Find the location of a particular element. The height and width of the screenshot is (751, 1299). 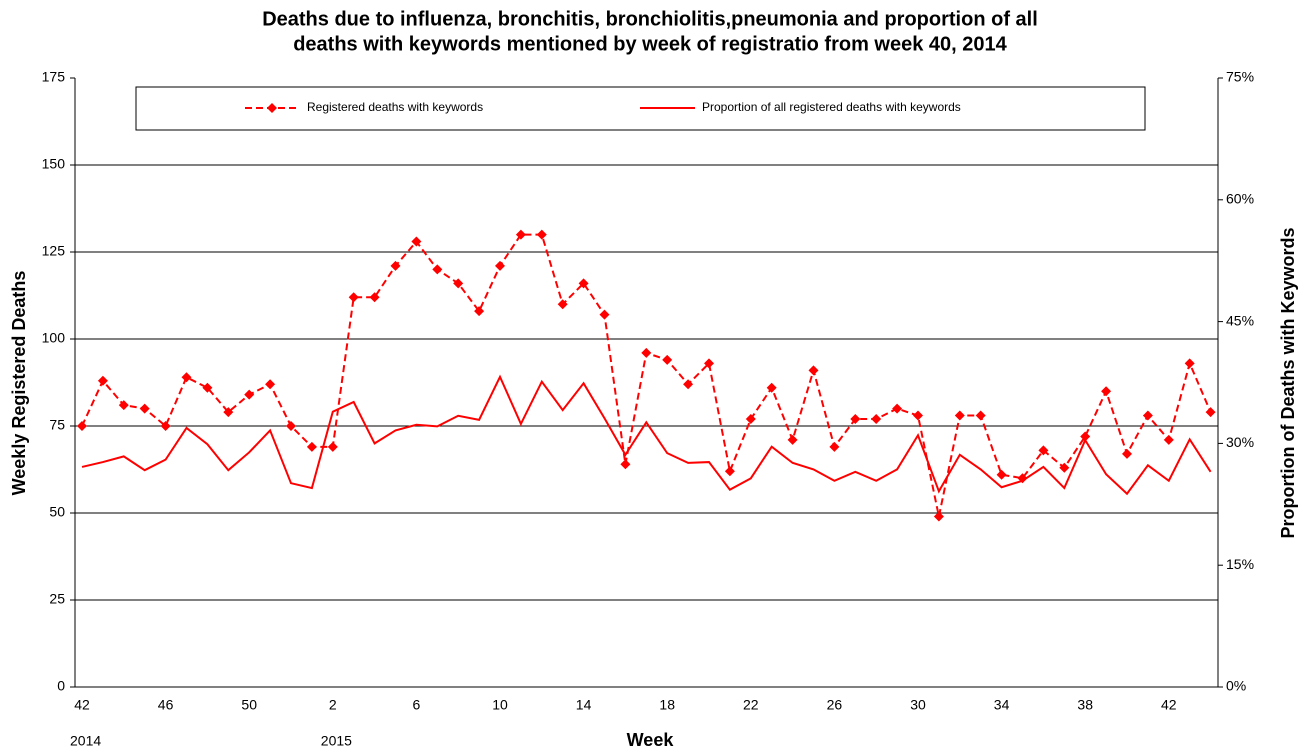

y-axis-label: Weekly Registered Deaths is located at coordinates (19, 383).